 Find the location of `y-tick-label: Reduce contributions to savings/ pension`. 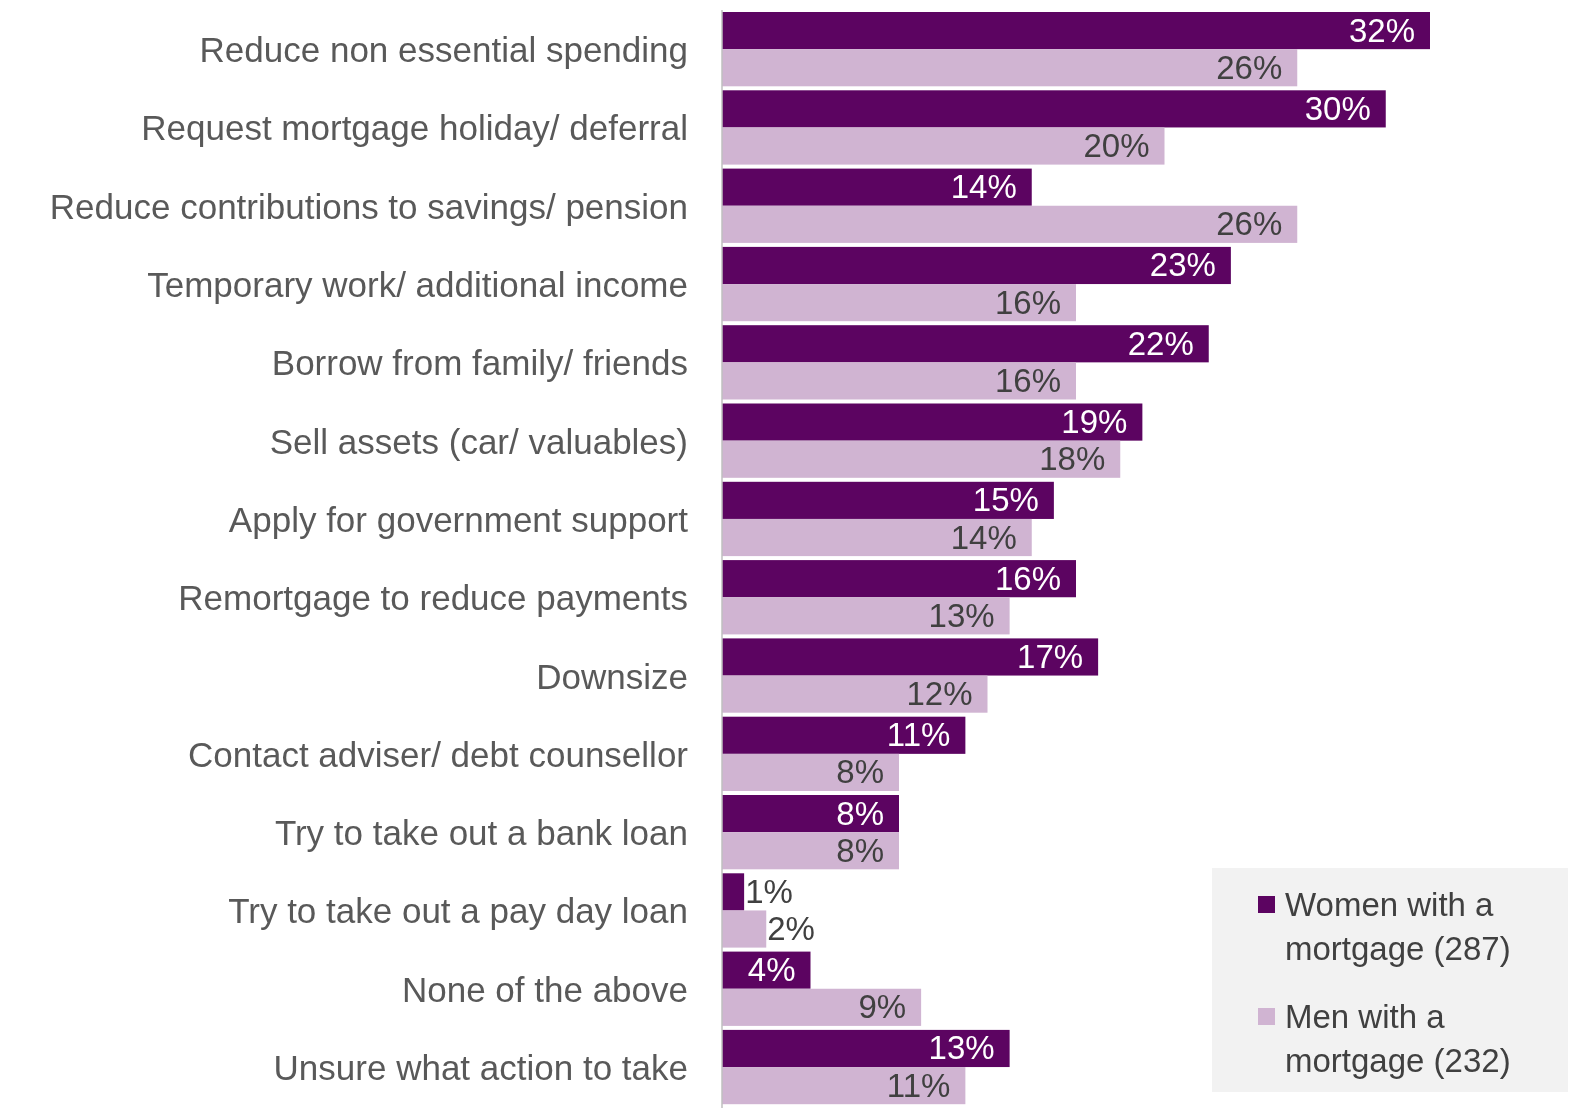

y-tick-label: Reduce contributions to savings/ pension is located at coordinates (368, 206).